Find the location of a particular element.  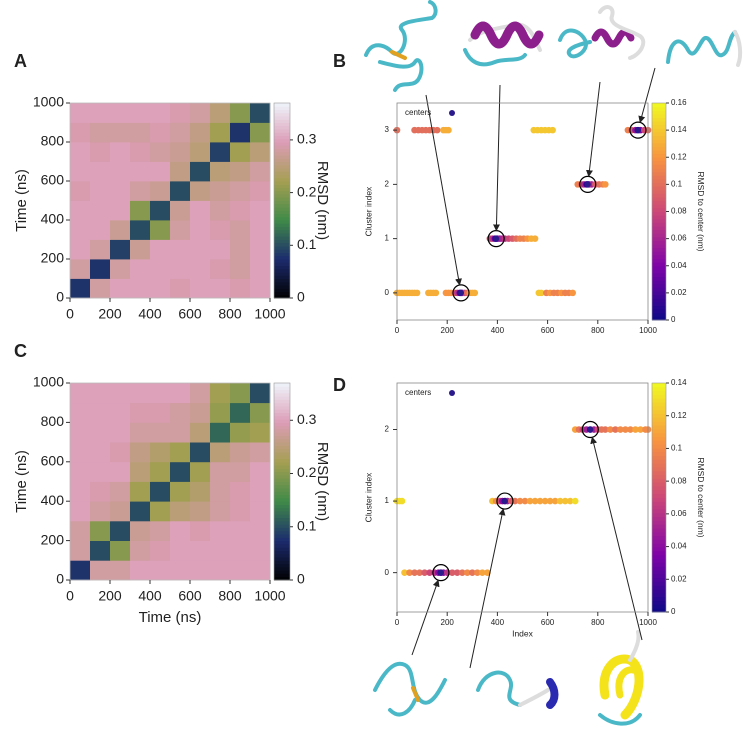

colorbar-tick-label: 0.16 is located at coordinates (679, 102).